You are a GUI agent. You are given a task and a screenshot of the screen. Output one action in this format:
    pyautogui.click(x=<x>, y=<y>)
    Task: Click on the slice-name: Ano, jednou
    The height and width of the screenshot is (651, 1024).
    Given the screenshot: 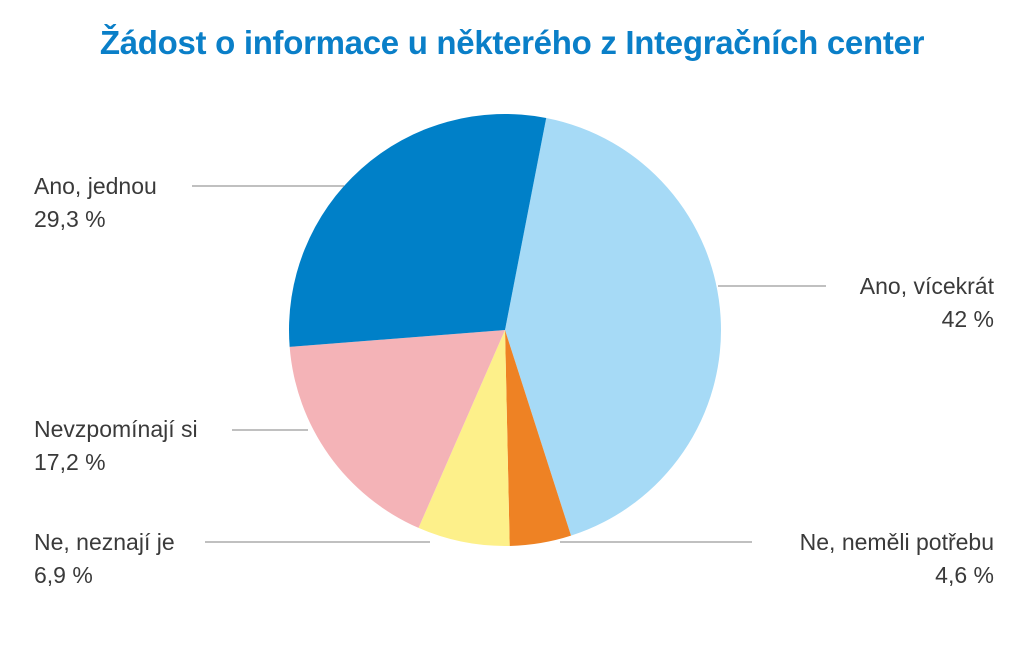 What is the action you would take?
    pyautogui.click(x=95, y=186)
    